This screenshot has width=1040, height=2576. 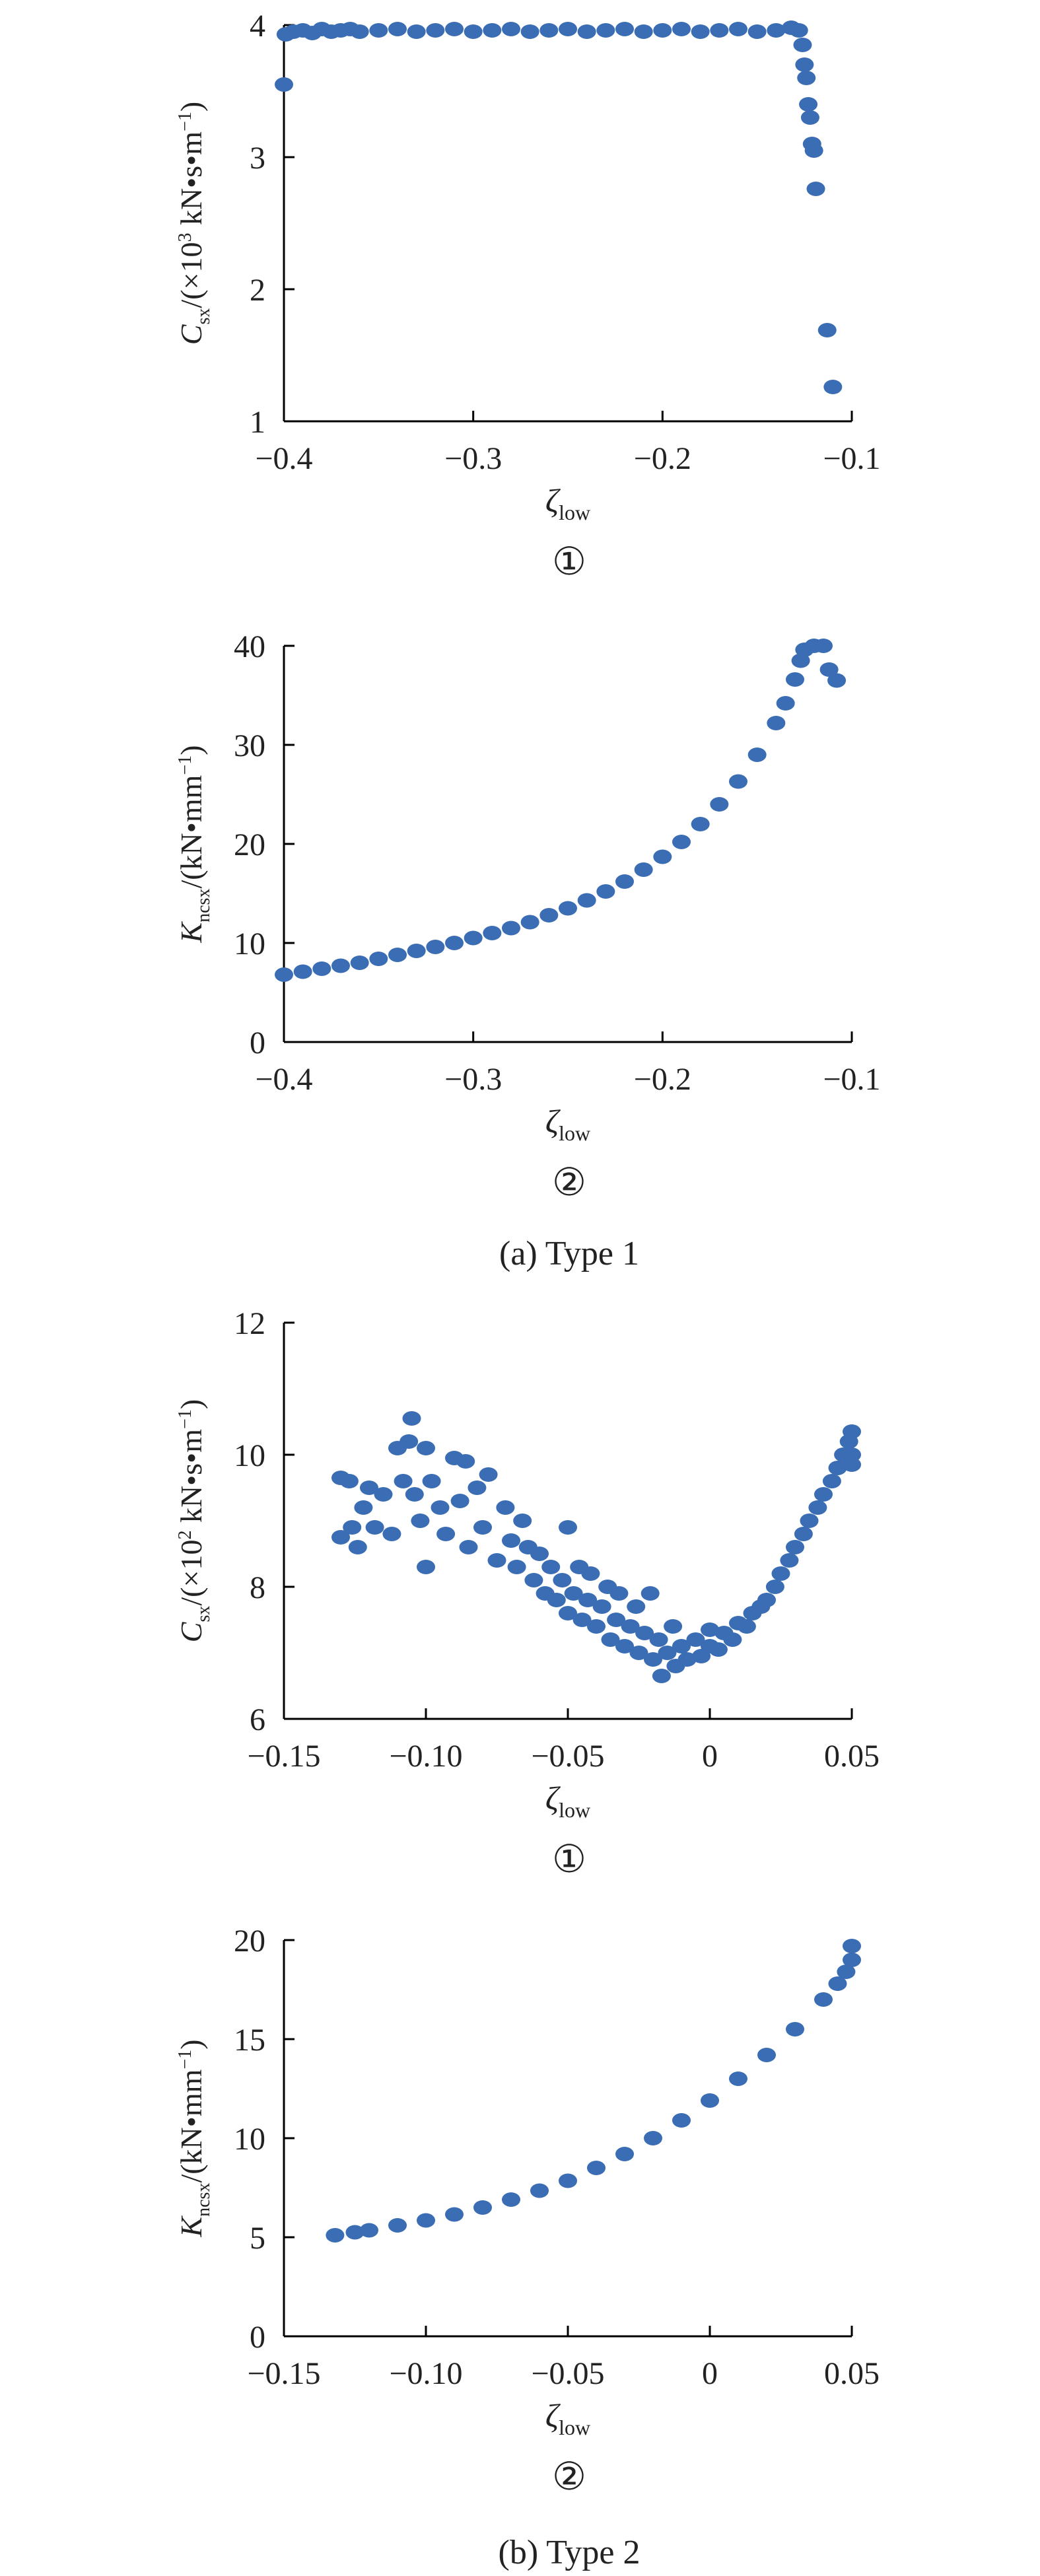 I want to click on x-tick-label: −0.3, so click(x=473, y=459).